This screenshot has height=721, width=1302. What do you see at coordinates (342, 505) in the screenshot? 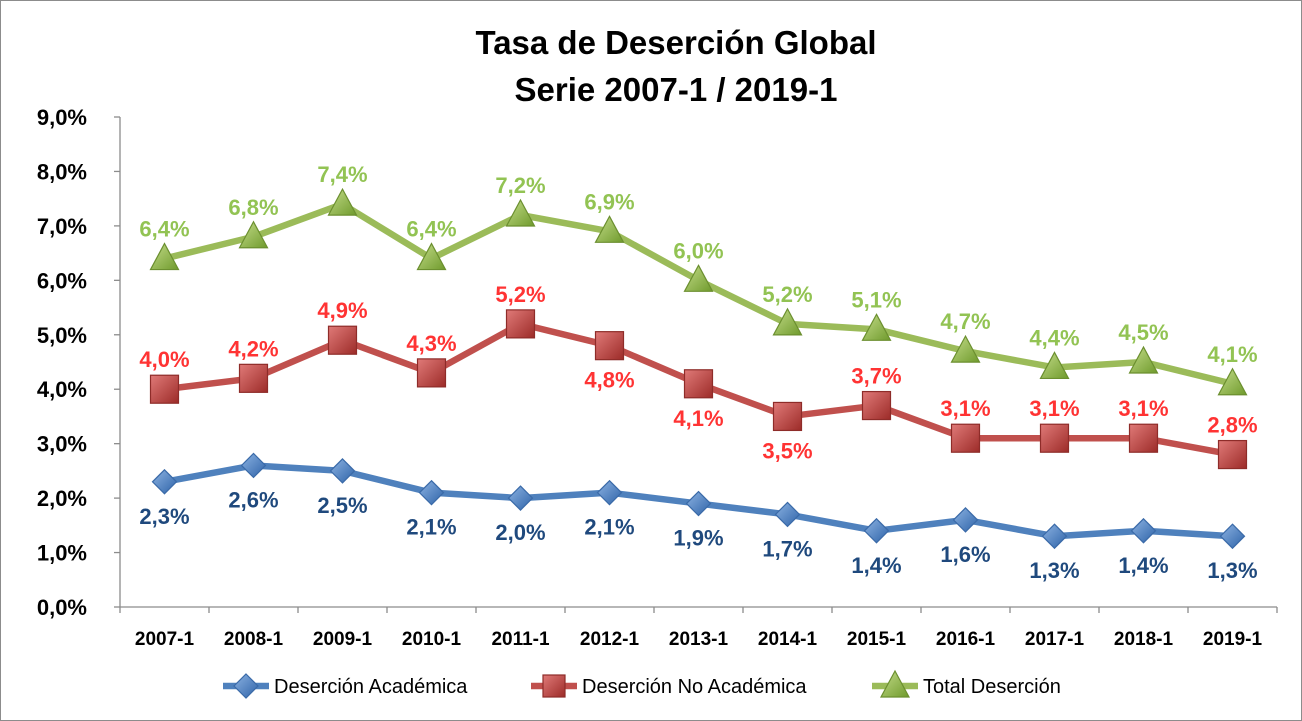
I see `series-desercion-academica-data-label: 2,5%` at bounding box center [342, 505].